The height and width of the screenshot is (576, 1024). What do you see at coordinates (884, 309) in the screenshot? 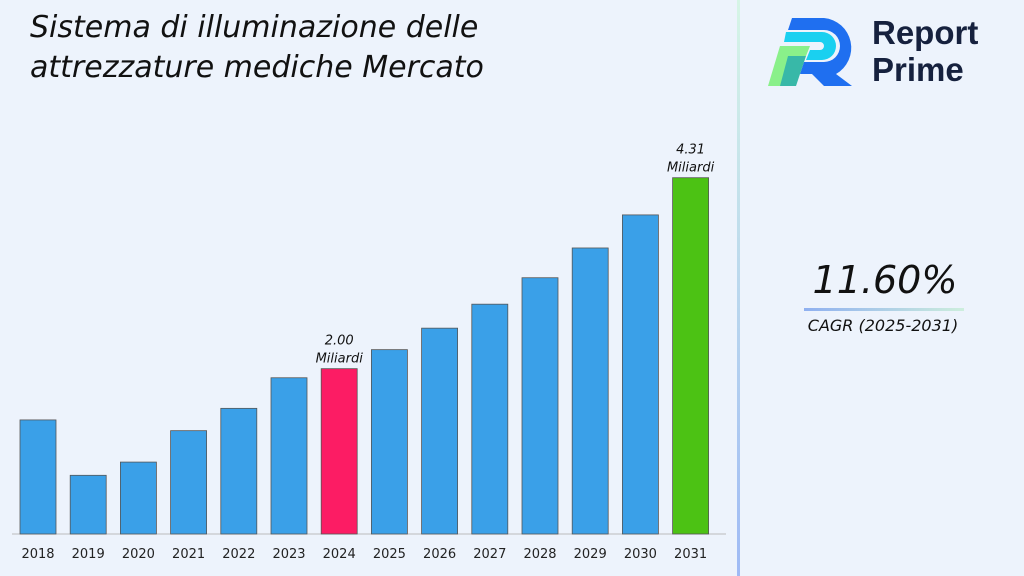
I see `cagr-underline` at bounding box center [884, 309].